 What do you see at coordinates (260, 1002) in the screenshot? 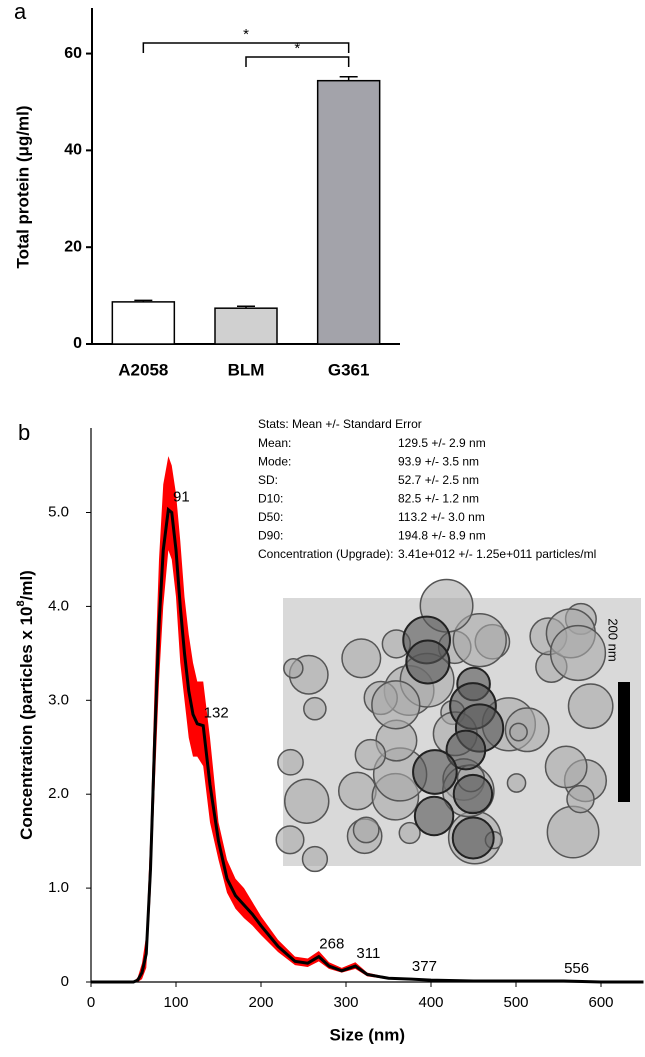
I see `x-tick-label: 200` at bounding box center [260, 1002].